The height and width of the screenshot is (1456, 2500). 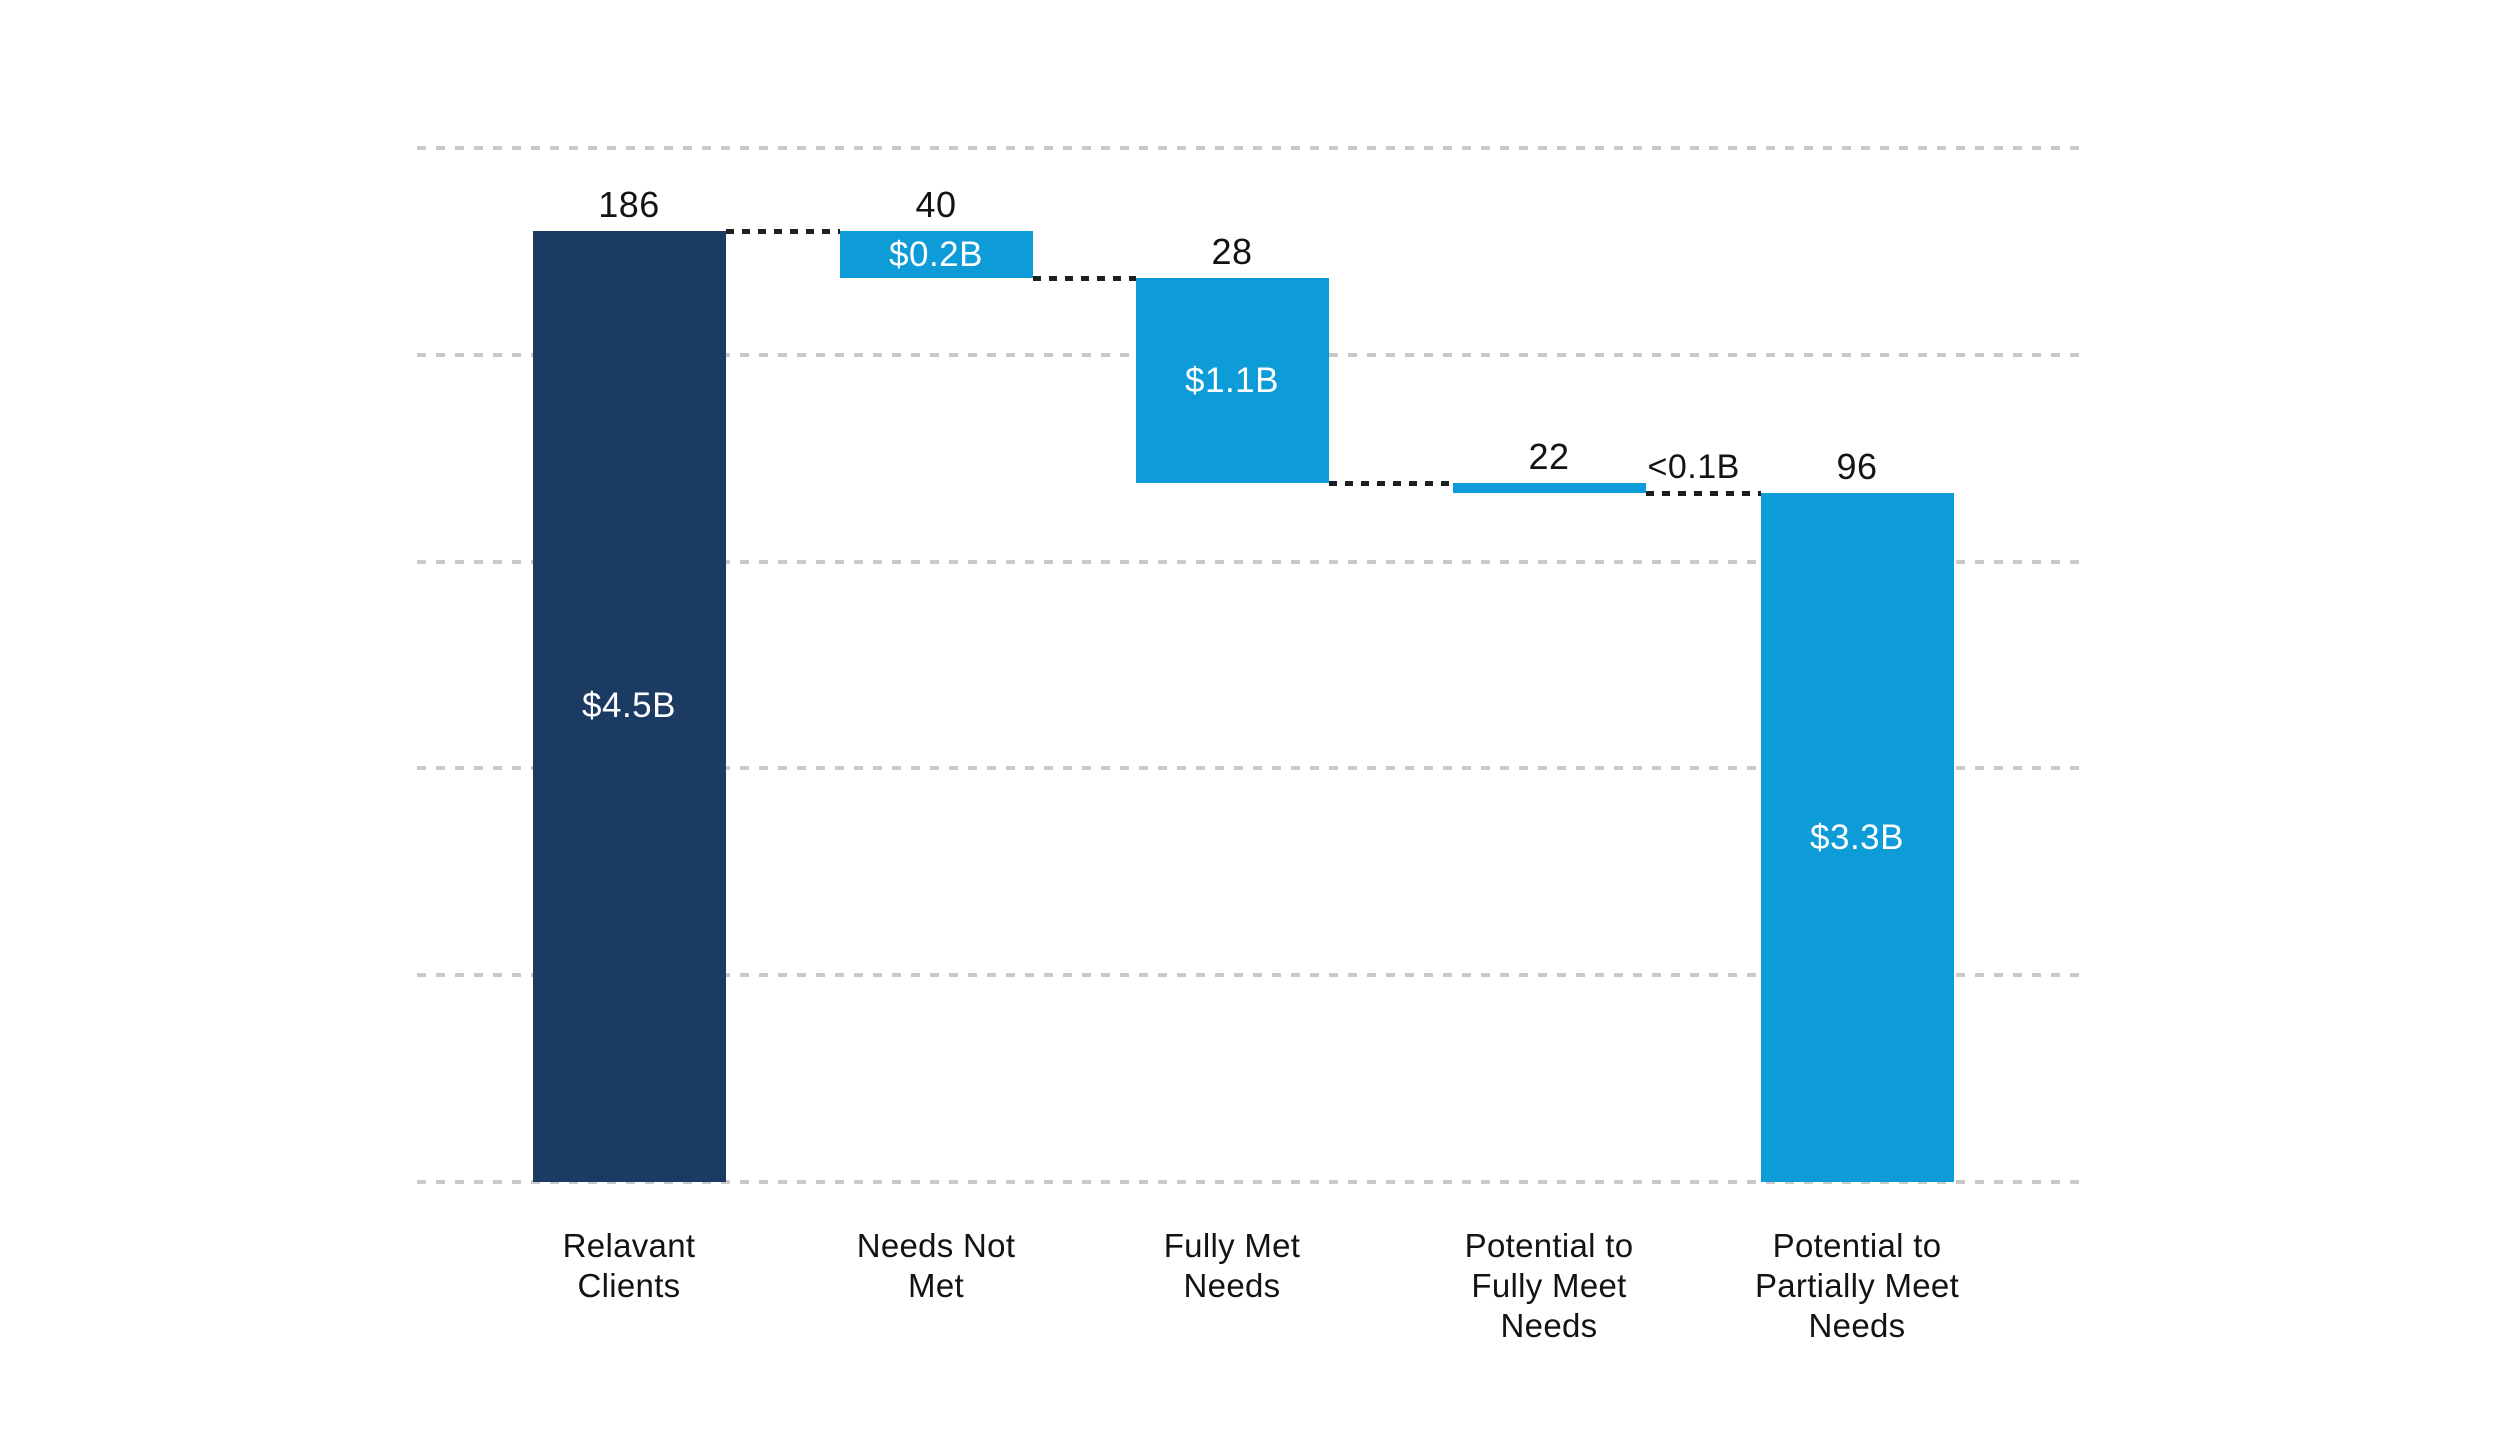 I want to click on amount-label-fully-met-needs: $1.1B, so click(x=1232, y=380).